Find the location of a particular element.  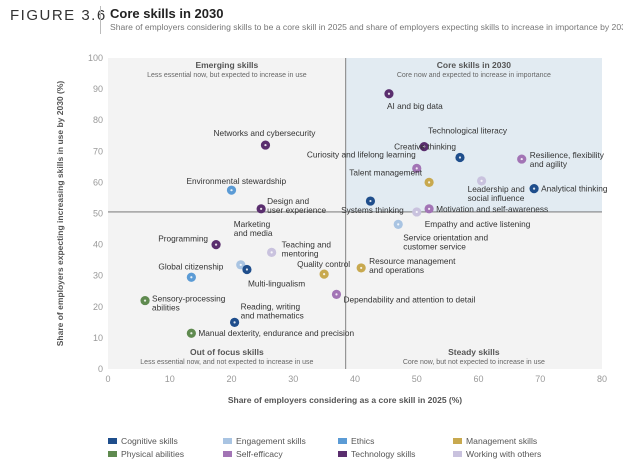

skill-label: Systems thinking is located at coordinates (372, 210).